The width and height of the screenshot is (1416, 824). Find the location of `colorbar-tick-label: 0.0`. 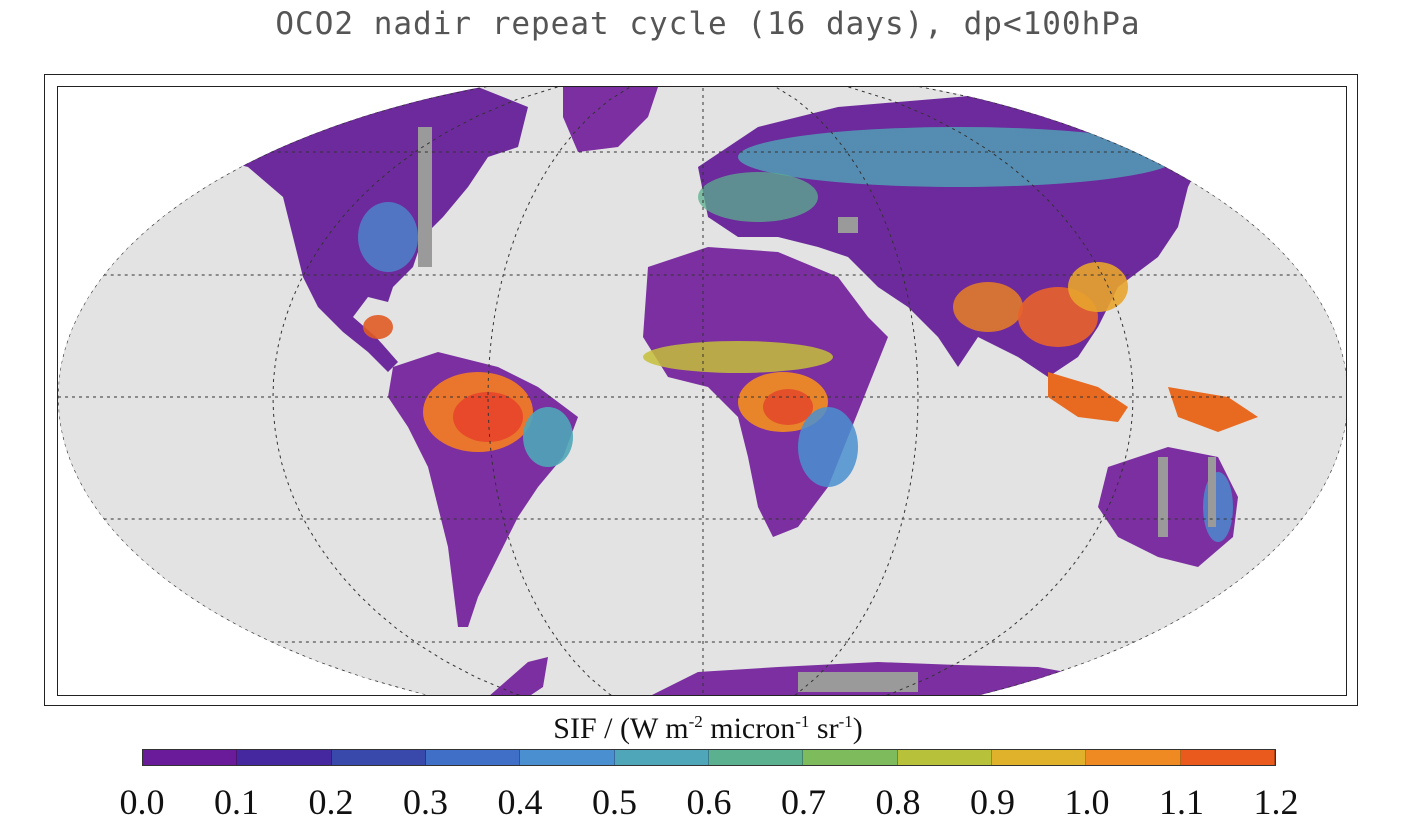

colorbar-tick-label: 0.0 is located at coordinates (142, 802).